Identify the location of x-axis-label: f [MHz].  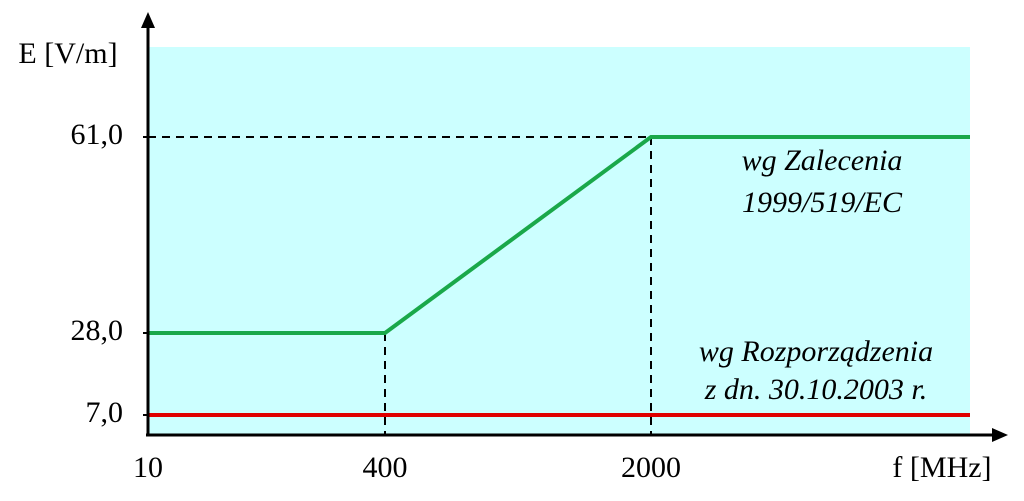
(941, 467).